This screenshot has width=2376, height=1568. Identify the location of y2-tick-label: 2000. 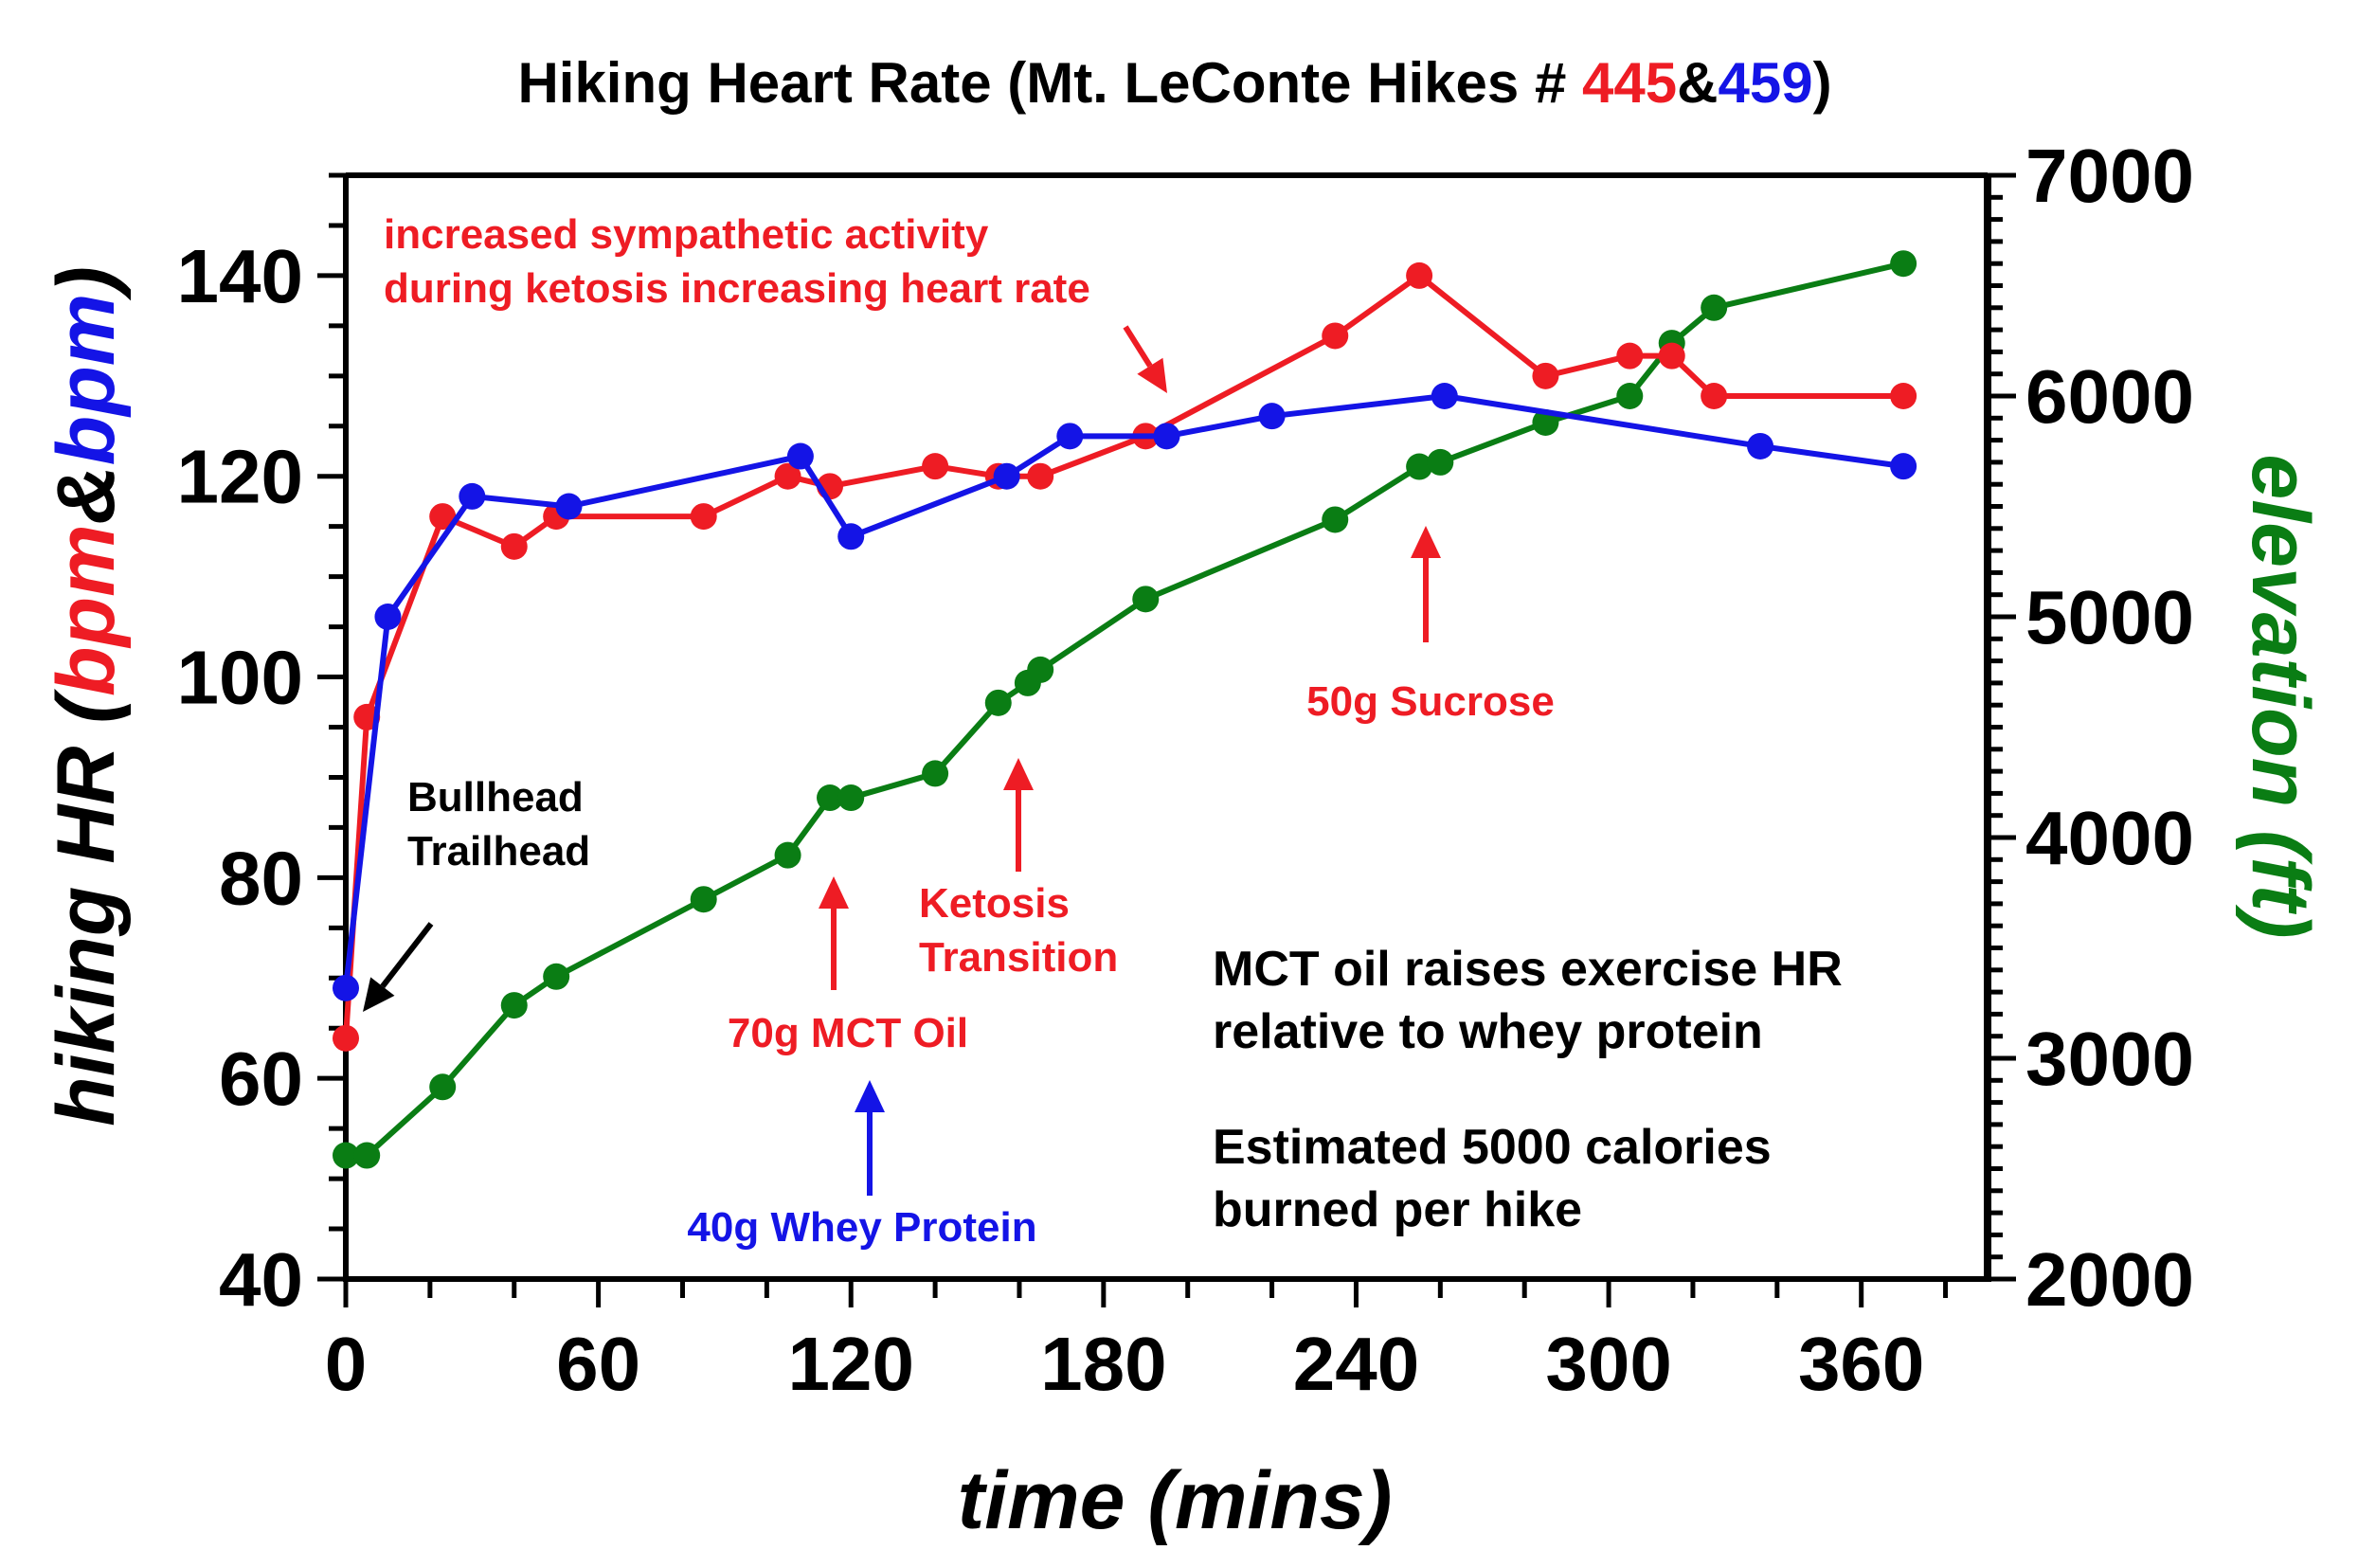
(2109, 1279).